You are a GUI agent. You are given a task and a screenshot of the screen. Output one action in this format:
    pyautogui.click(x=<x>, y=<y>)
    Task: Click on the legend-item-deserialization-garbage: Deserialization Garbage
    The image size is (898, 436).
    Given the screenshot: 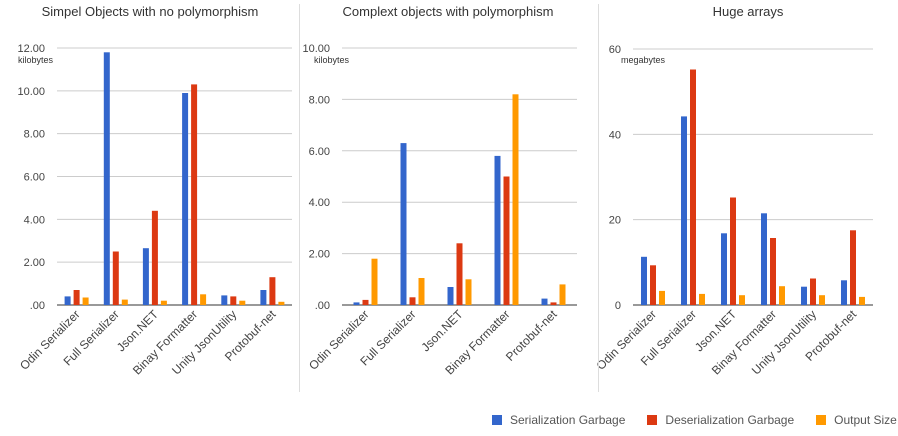 What is the action you would take?
    pyautogui.click(x=720, y=420)
    